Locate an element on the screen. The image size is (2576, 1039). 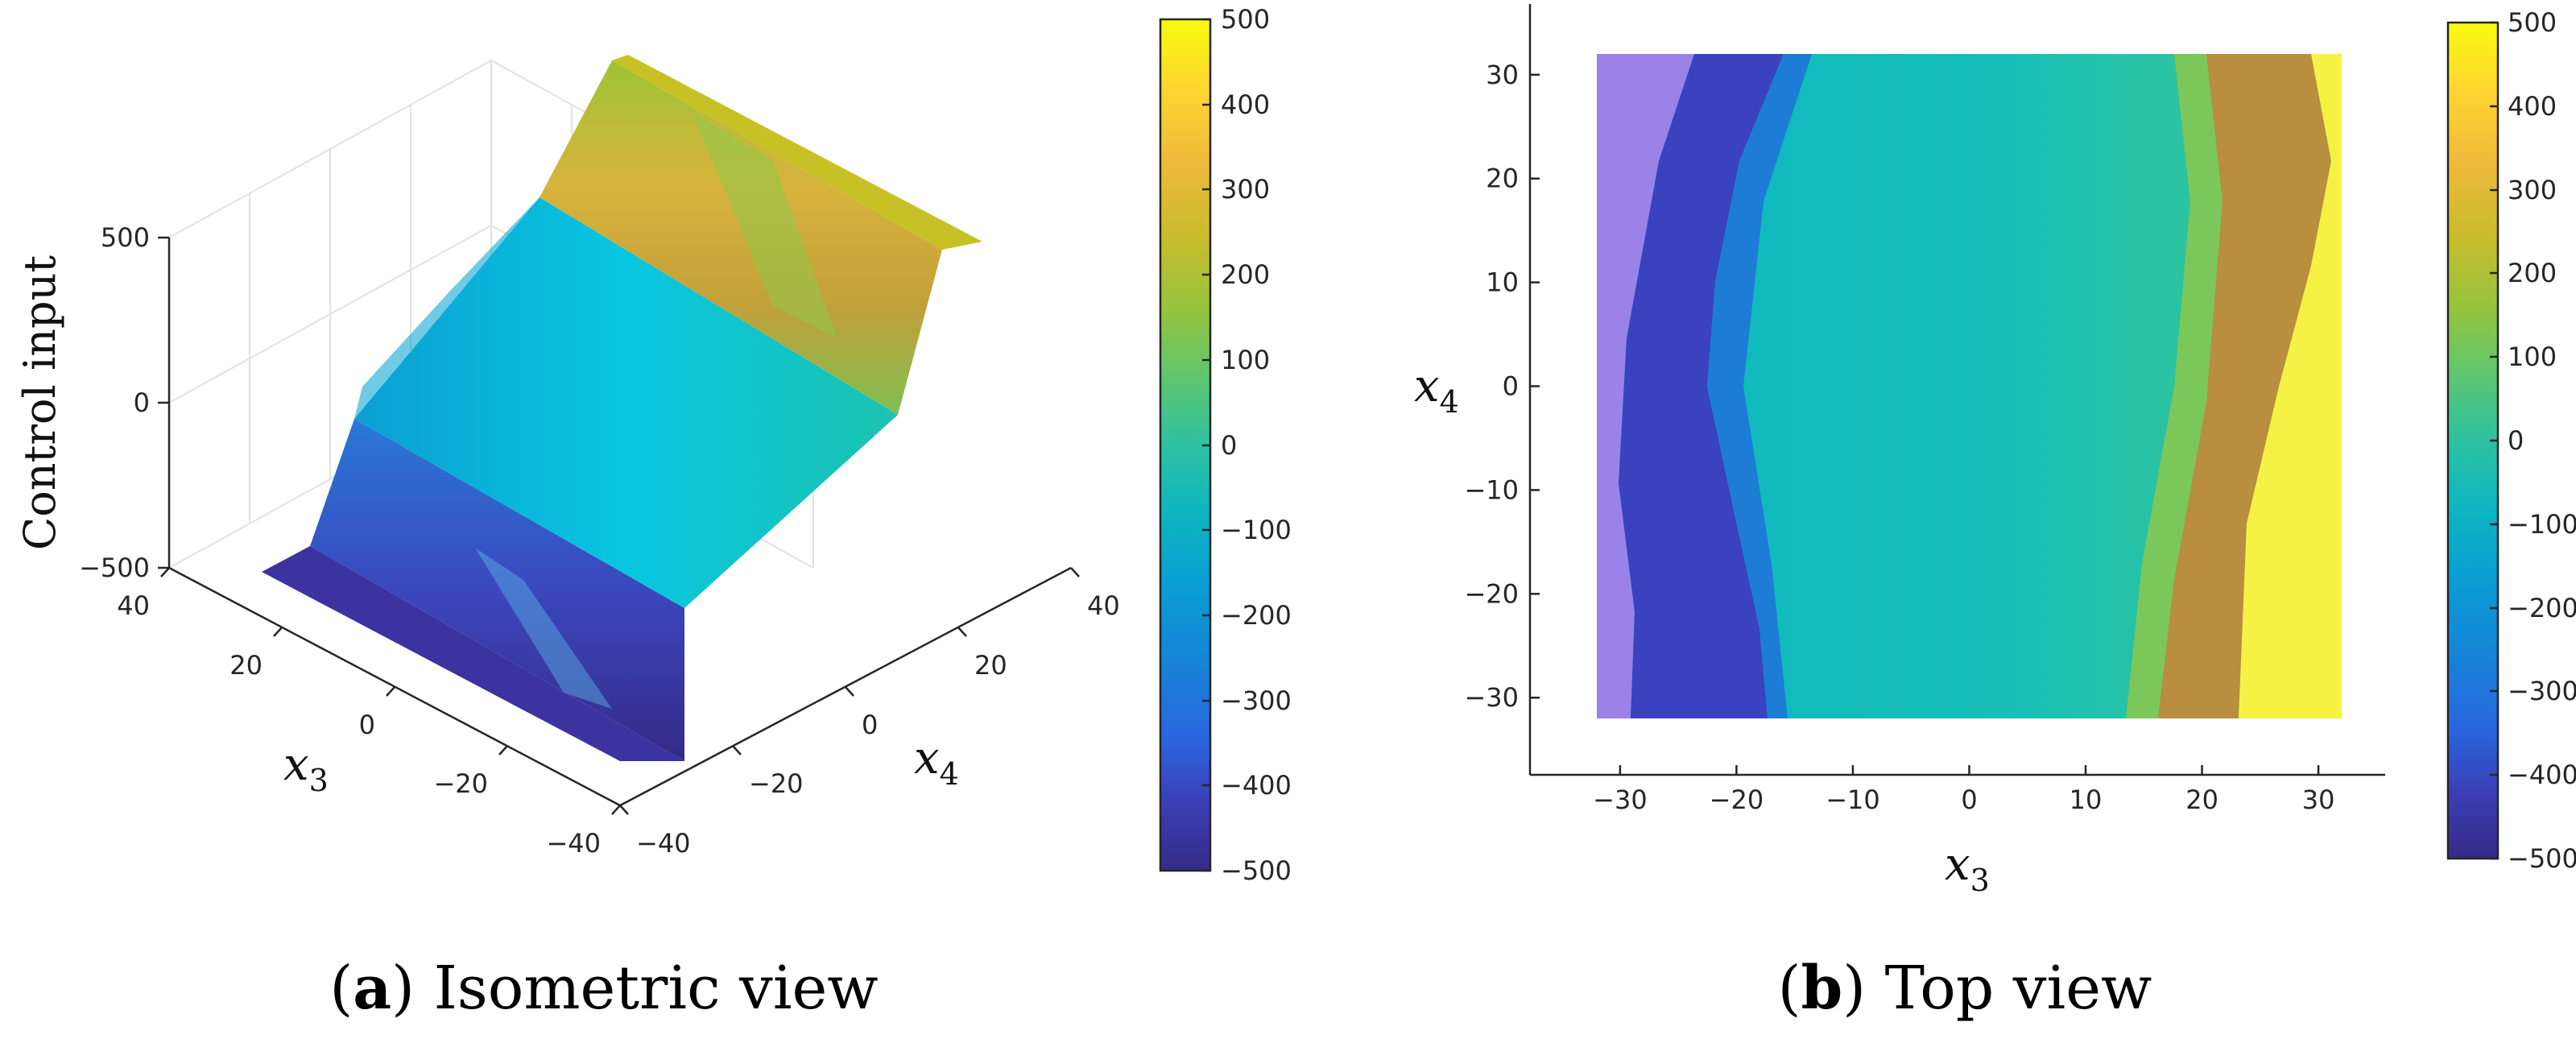
panel-a-x-axis is located at coordinates (395, 686).